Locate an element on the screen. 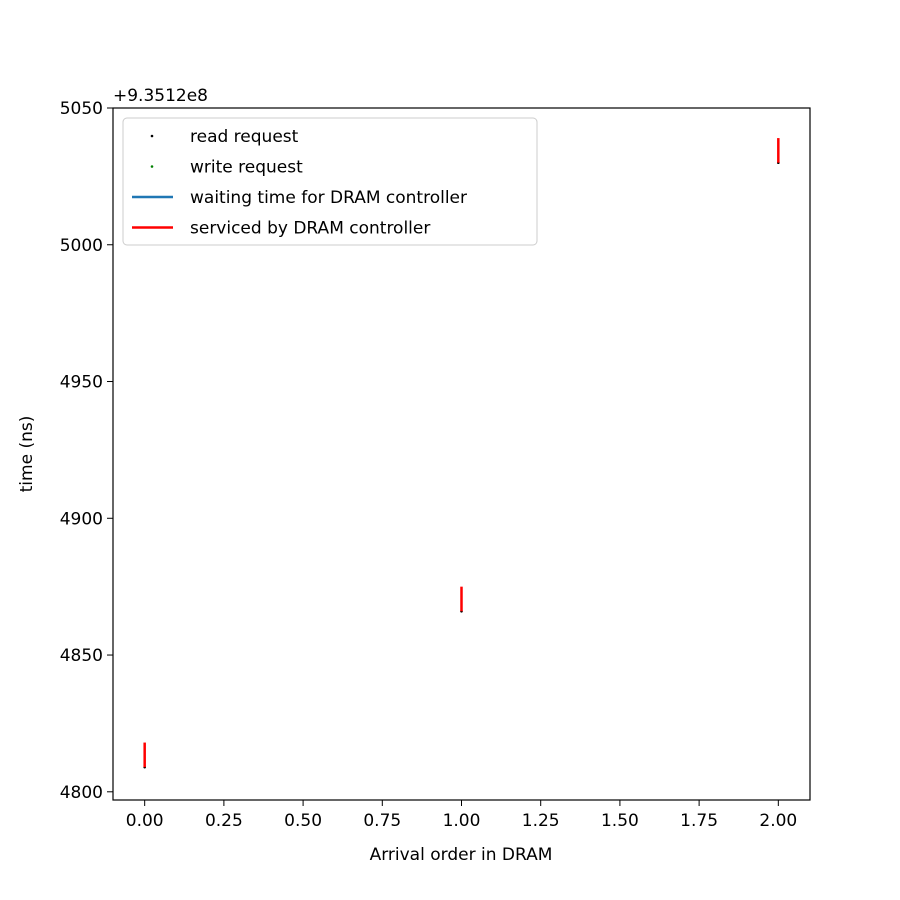  x-tick-label: 1.50 is located at coordinates (620, 821).